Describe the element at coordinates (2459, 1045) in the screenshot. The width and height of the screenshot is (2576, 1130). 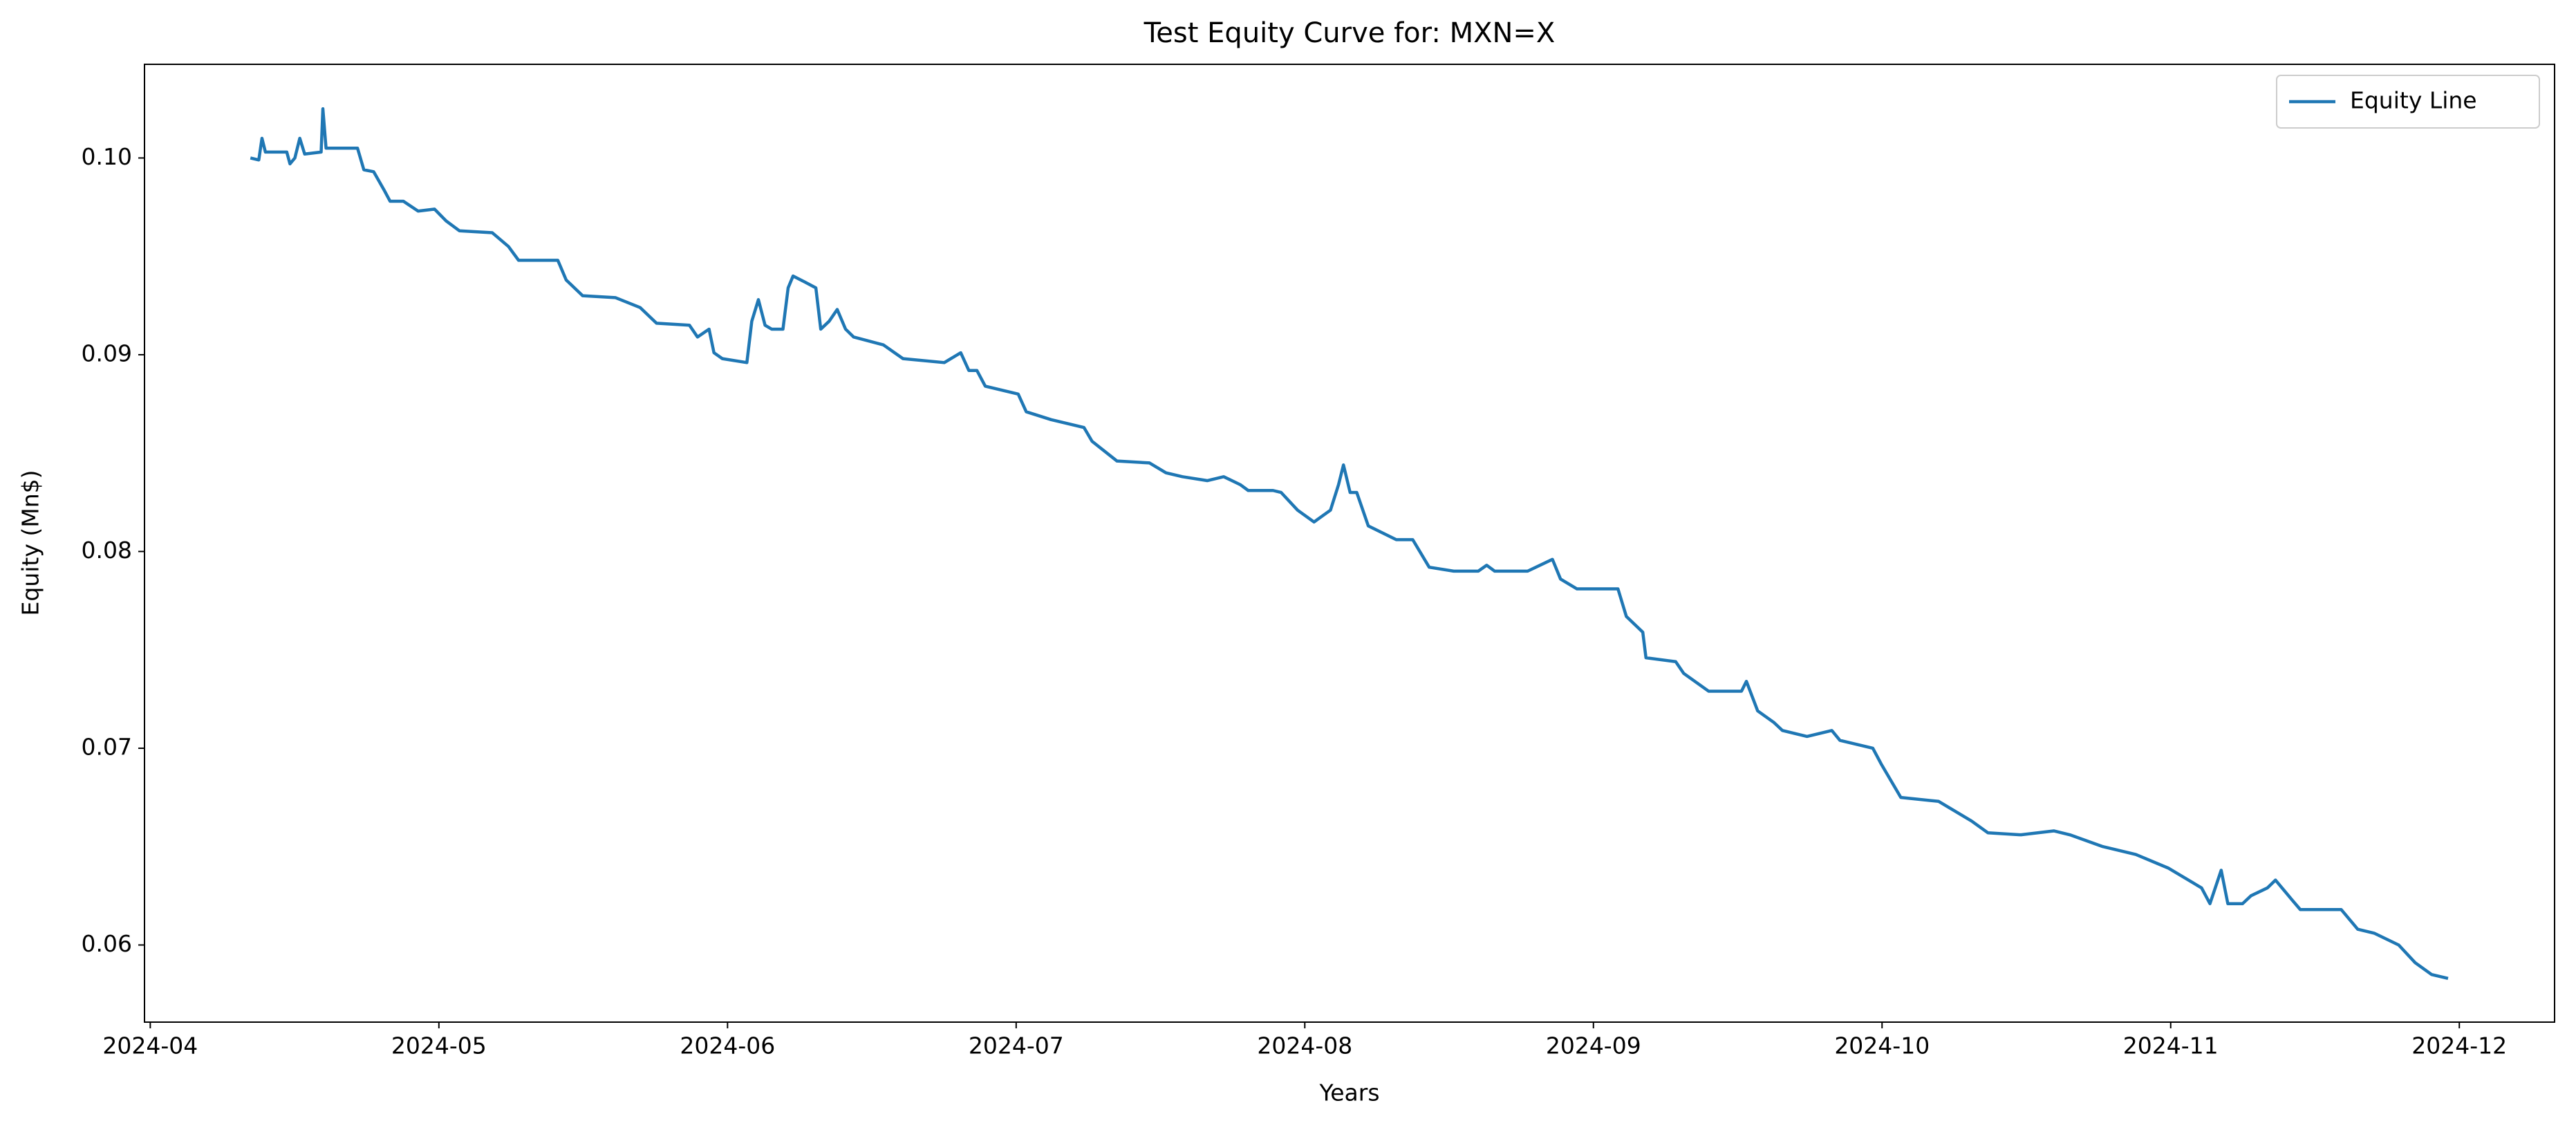
I see `x-tick-label: 2024-12` at that location.